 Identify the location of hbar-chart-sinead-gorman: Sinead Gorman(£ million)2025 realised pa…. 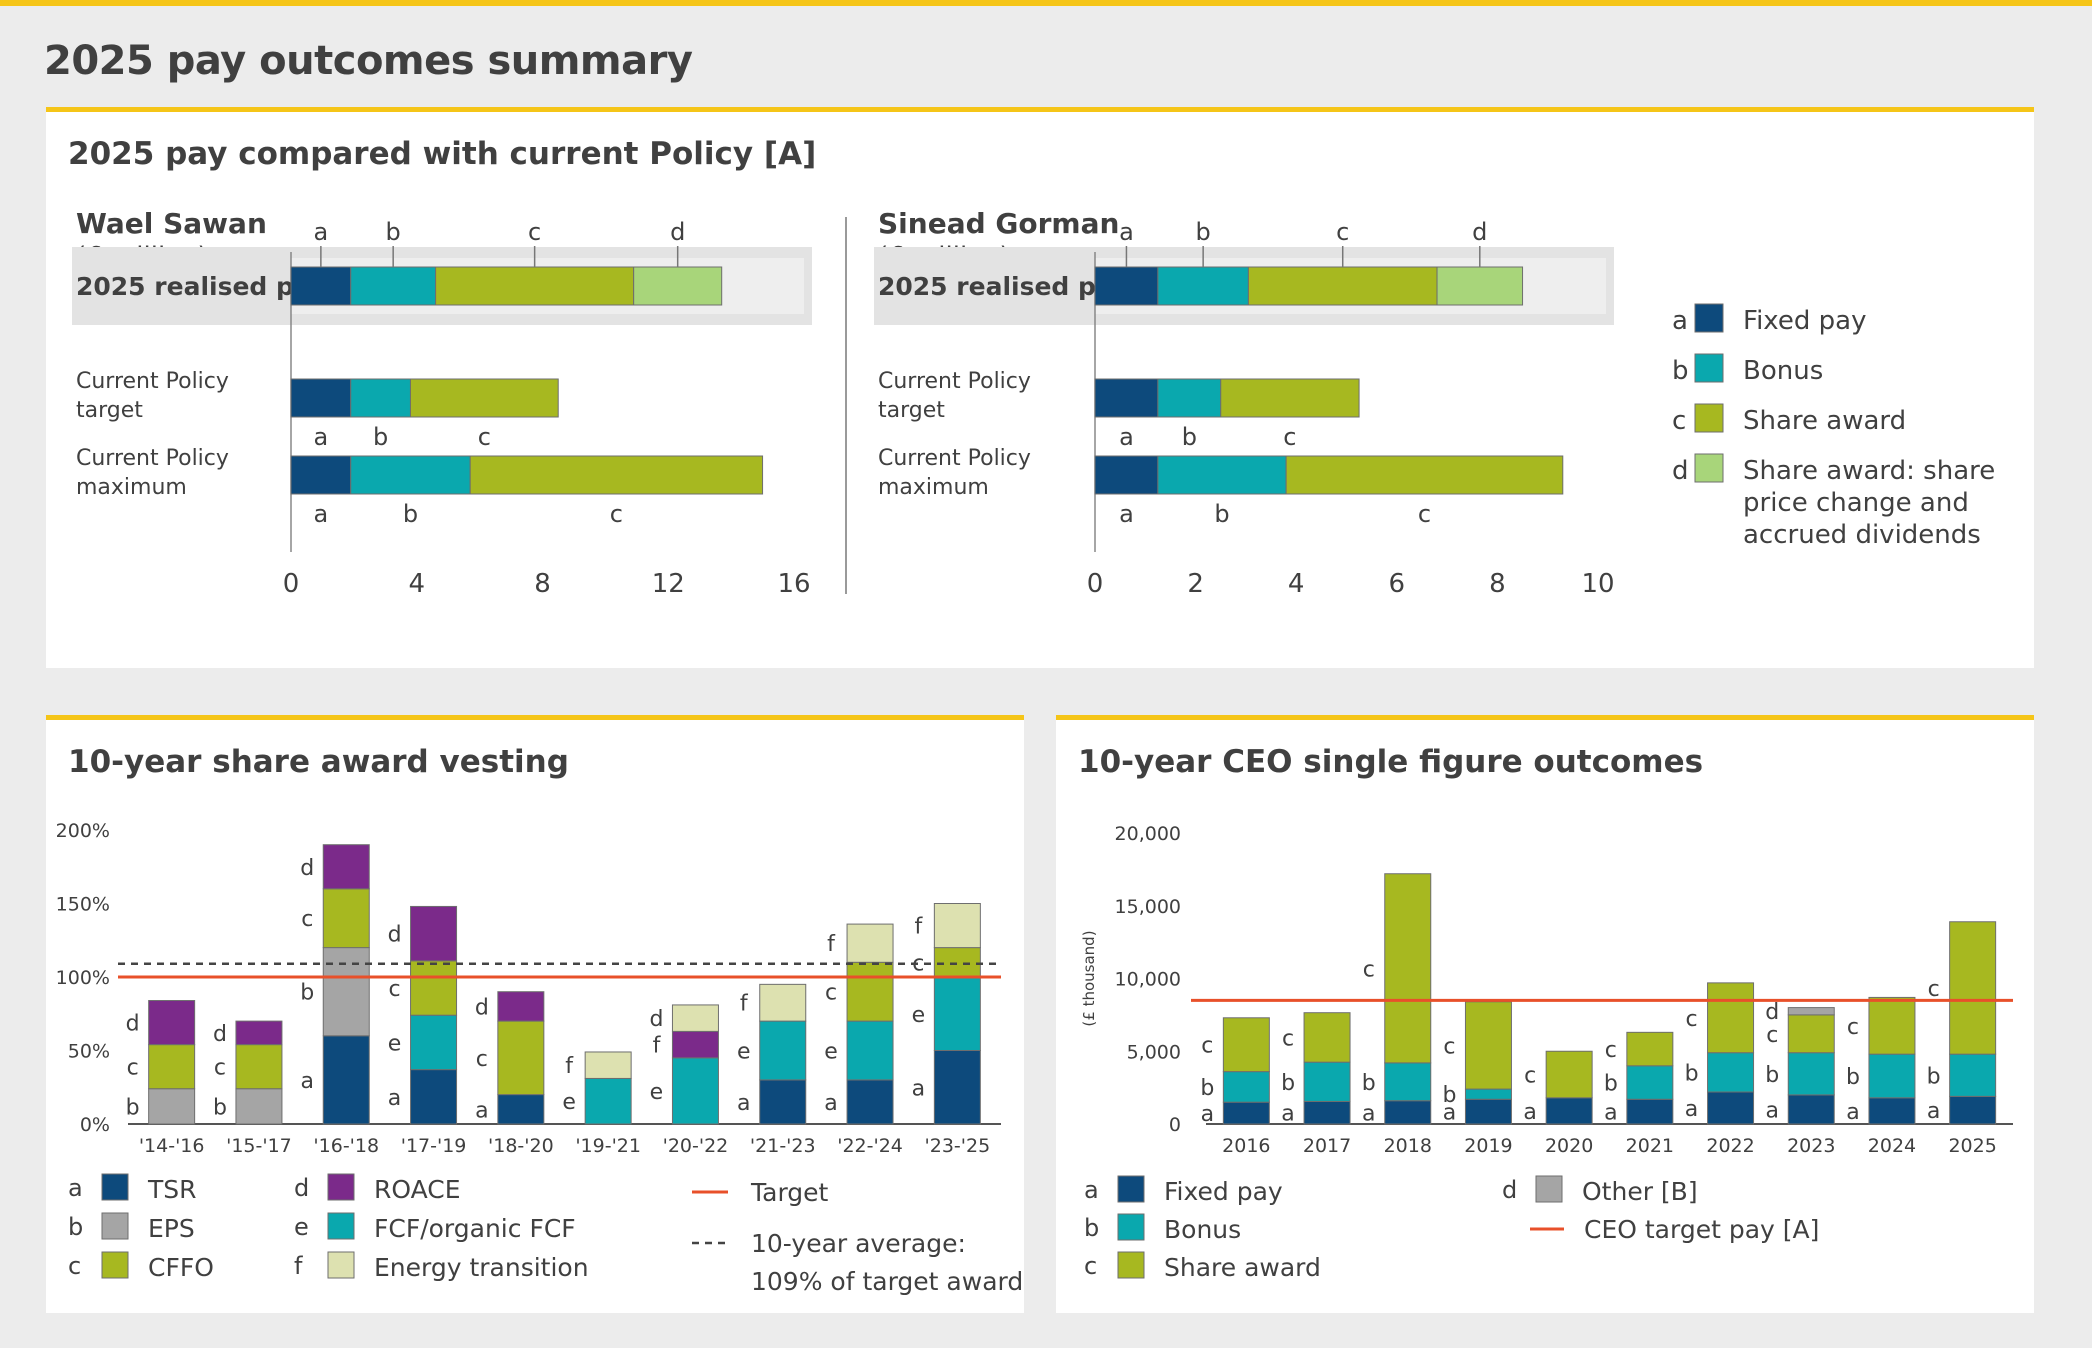
(1244, 403).